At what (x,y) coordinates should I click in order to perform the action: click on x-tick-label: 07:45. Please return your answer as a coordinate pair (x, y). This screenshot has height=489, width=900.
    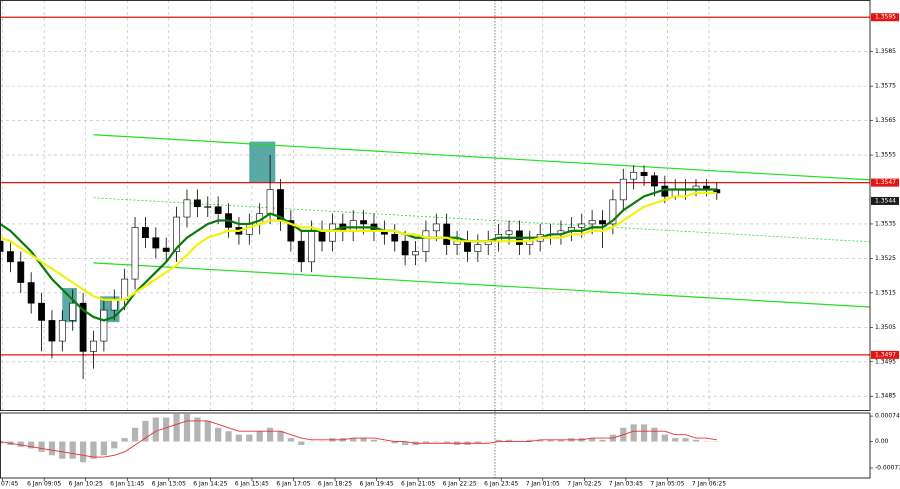
    Looking at the image, I should click on (9, 484).